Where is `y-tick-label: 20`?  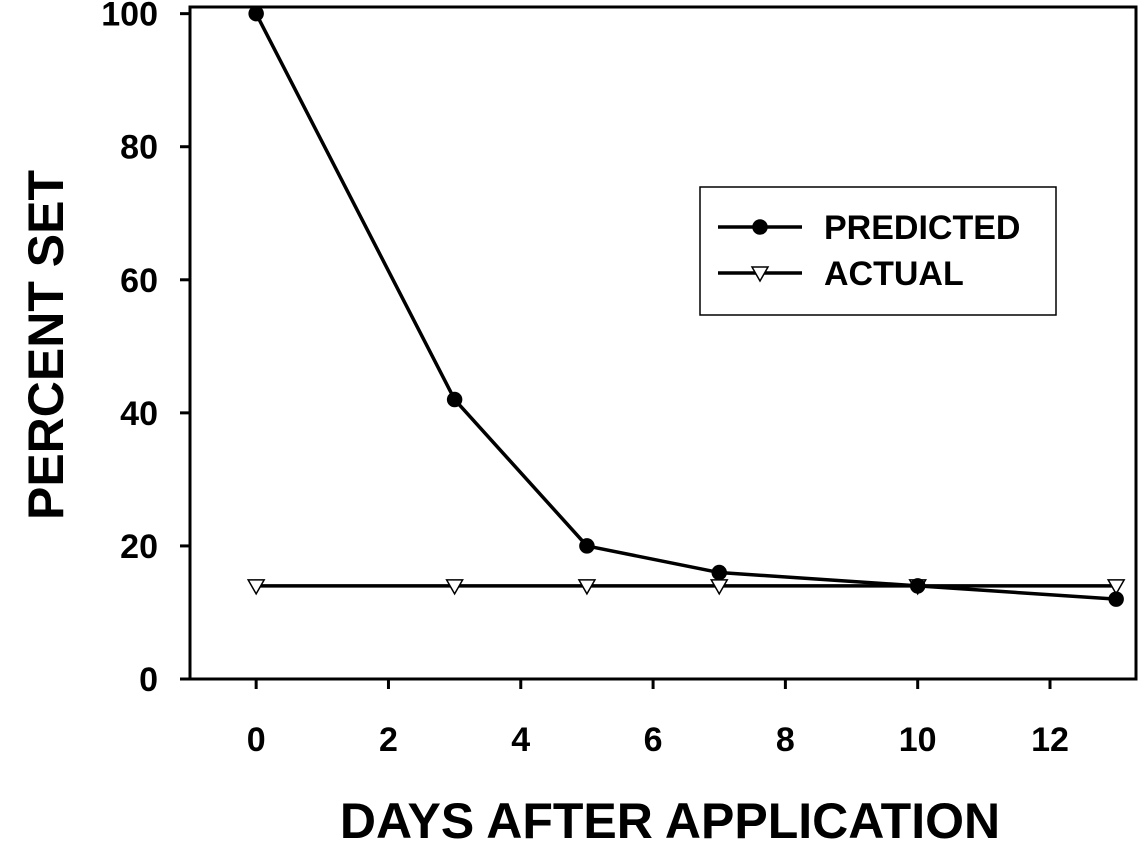 y-tick-label: 20 is located at coordinates (139, 547).